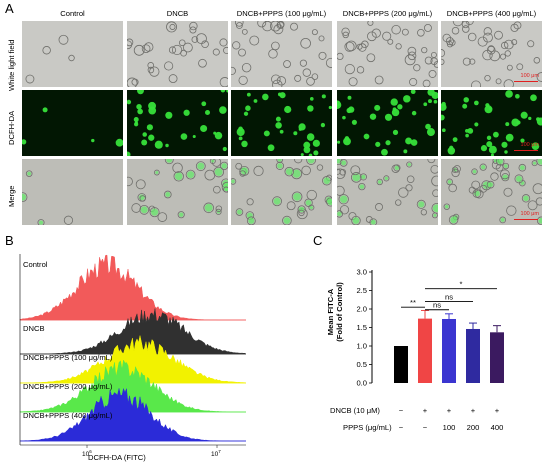 The width and height of the screenshot is (550, 464). Describe the element at coordinates (401, 410) in the screenshot. I see `dncb-condition-cell: −` at that location.